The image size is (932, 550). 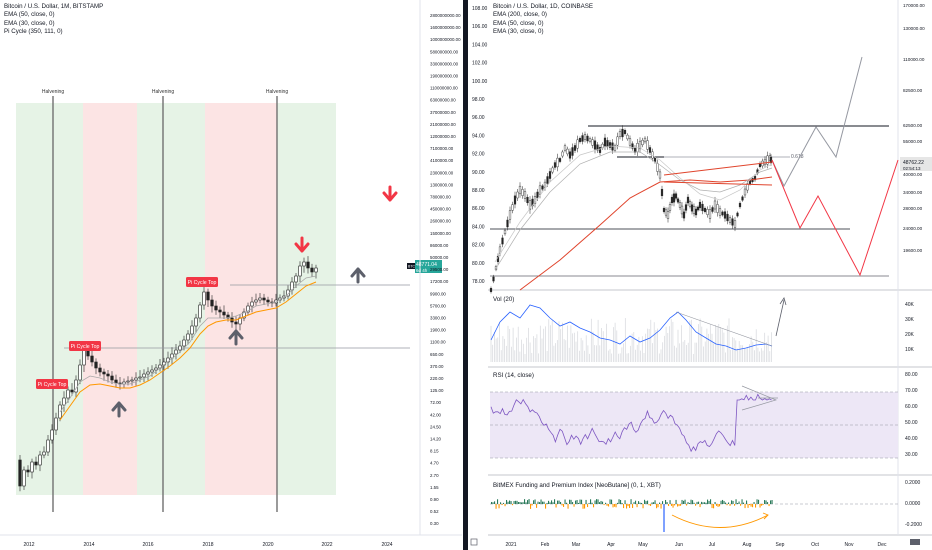 I want to click on halving-zone-green, so click(x=171, y=299).